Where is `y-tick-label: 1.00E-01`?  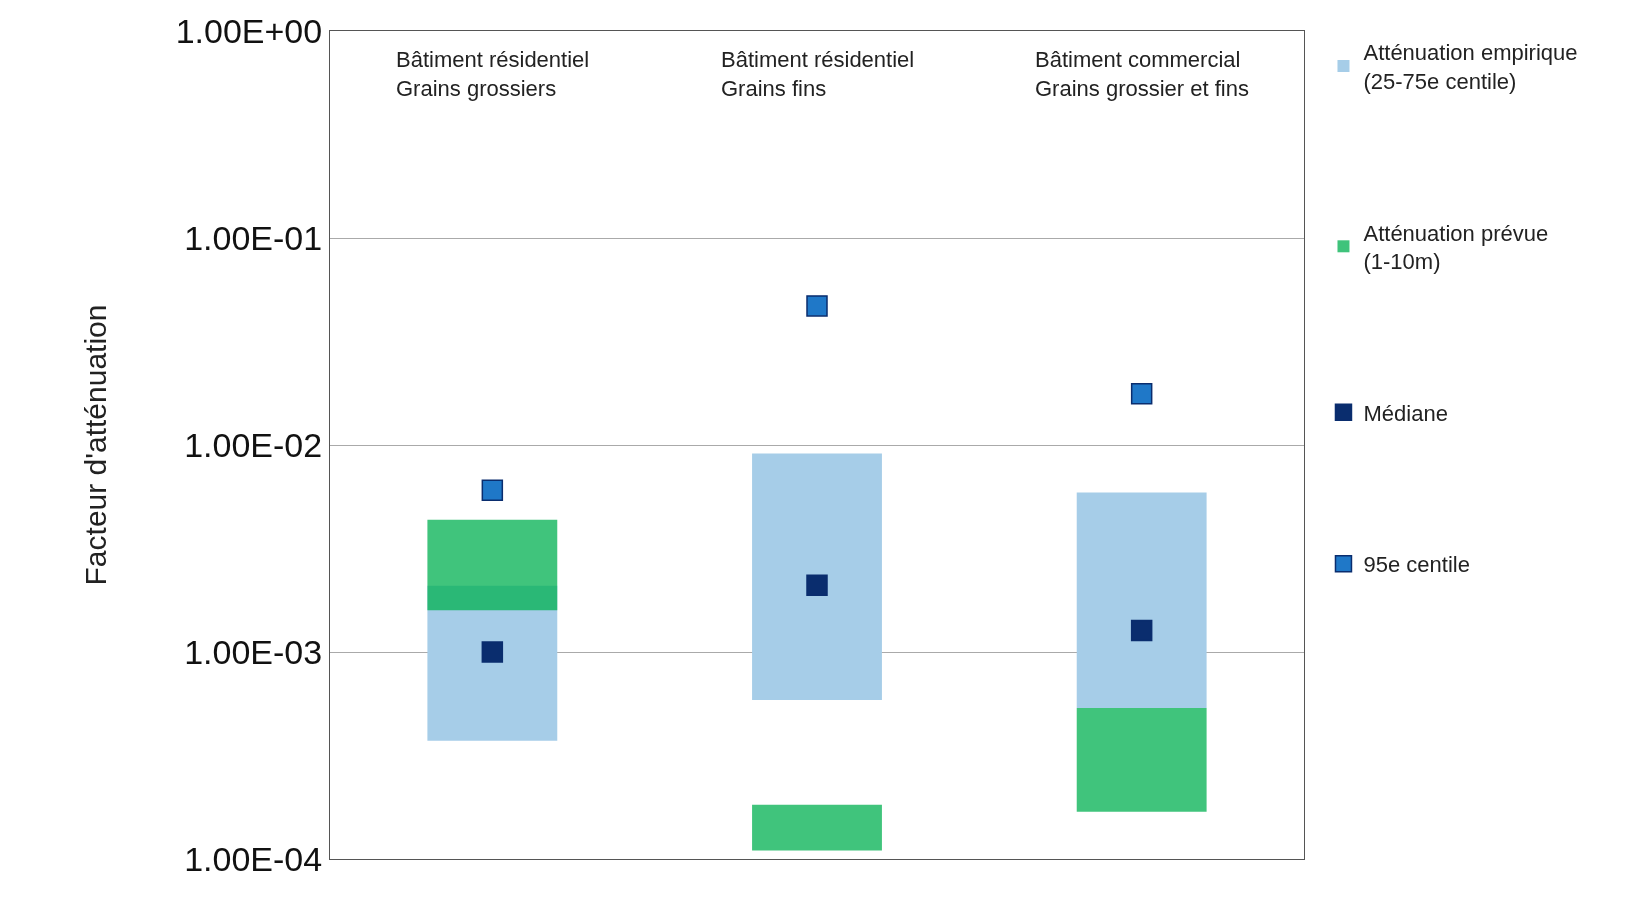 y-tick-label: 1.00E-01 is located at coordinates (253, 237).